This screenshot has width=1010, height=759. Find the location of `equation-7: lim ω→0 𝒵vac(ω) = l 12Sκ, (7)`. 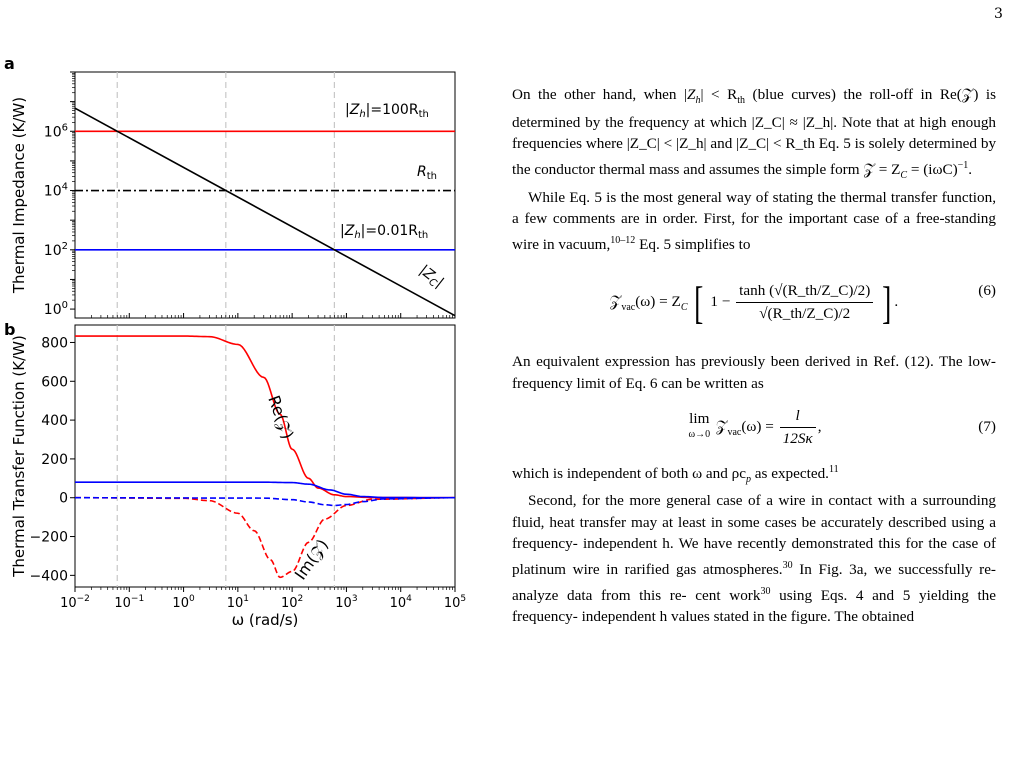

equation-7: lim ω→0 𝒵vac(ω) = l 12Sκ, (7) is located at coordinates (754, 427).